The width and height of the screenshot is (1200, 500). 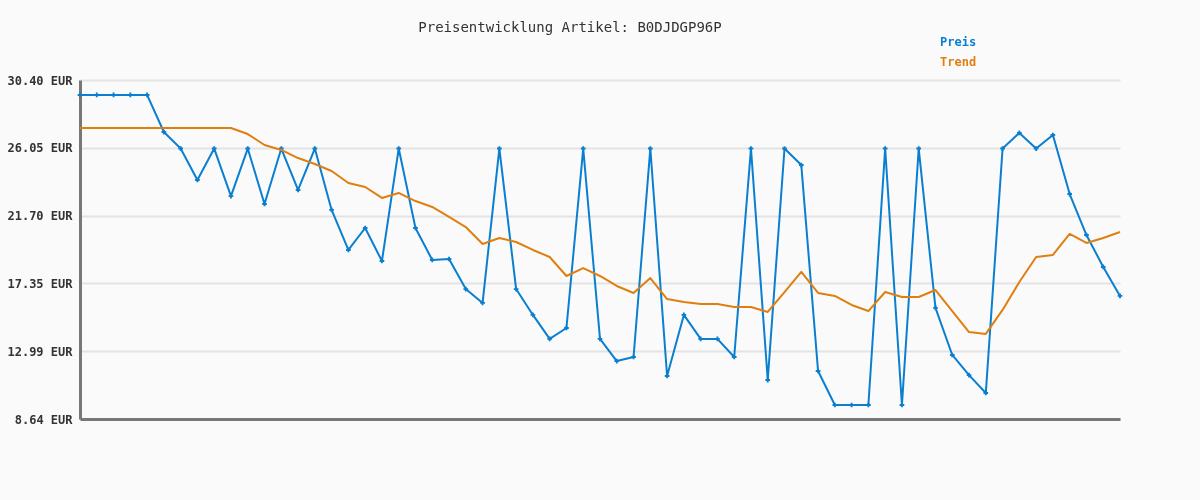 I want to click on y-tick-label: 26.05 EUR, so click(x=40, y=148).